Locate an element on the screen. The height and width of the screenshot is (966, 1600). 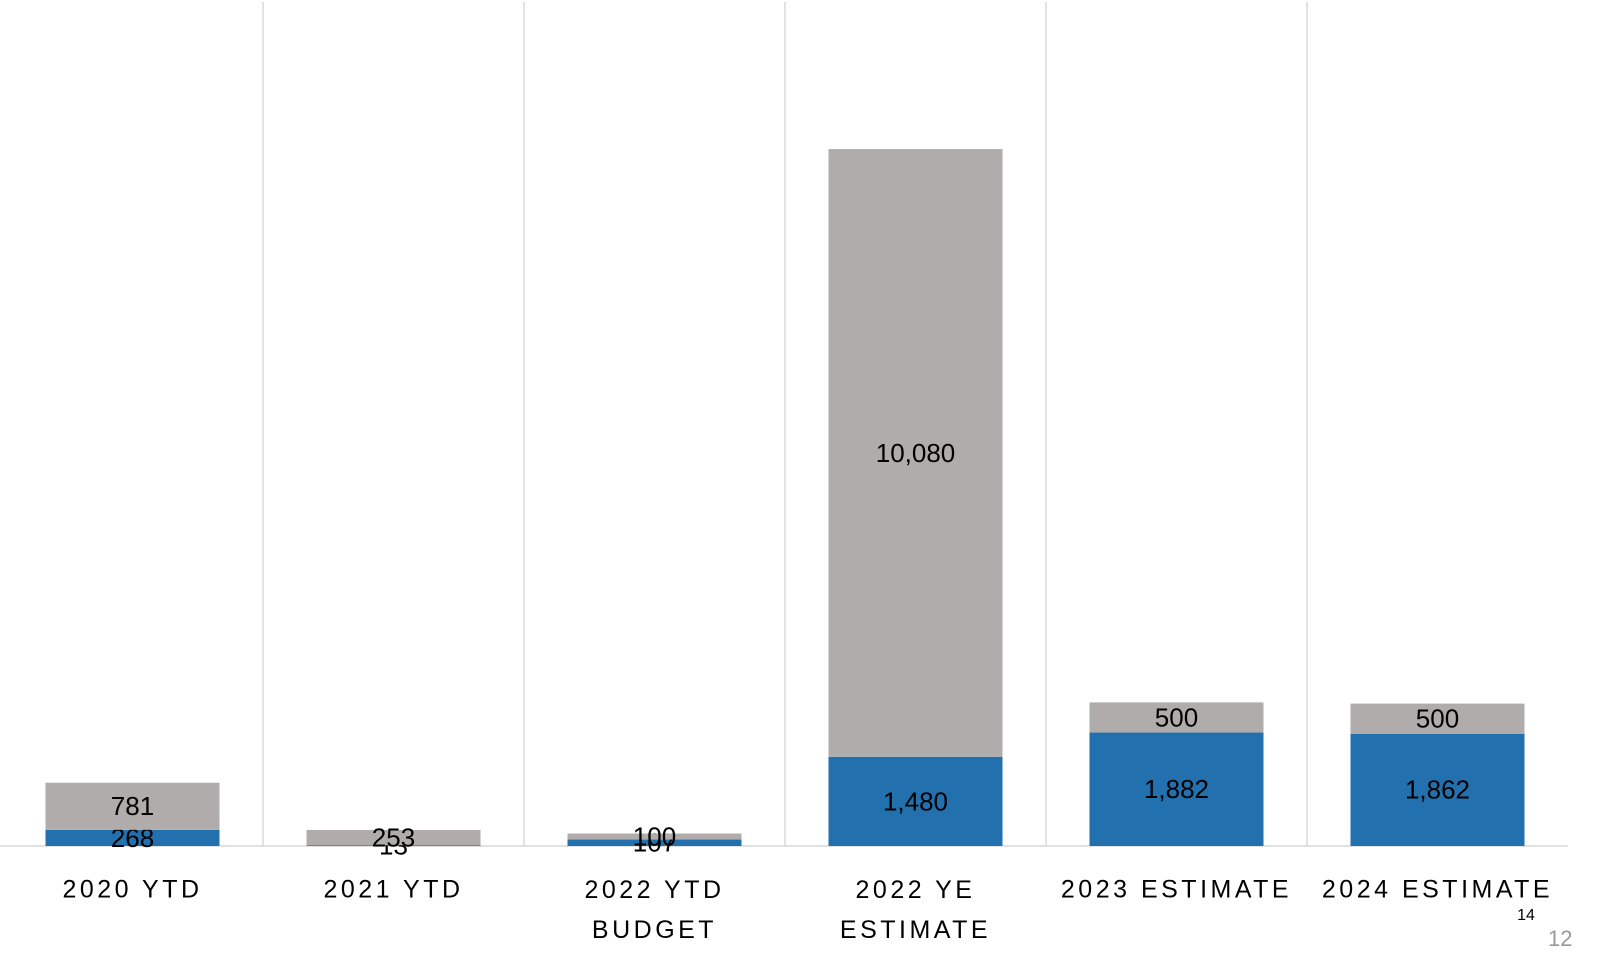
data-label: 1,862 is located at coordinates (1437, 790).